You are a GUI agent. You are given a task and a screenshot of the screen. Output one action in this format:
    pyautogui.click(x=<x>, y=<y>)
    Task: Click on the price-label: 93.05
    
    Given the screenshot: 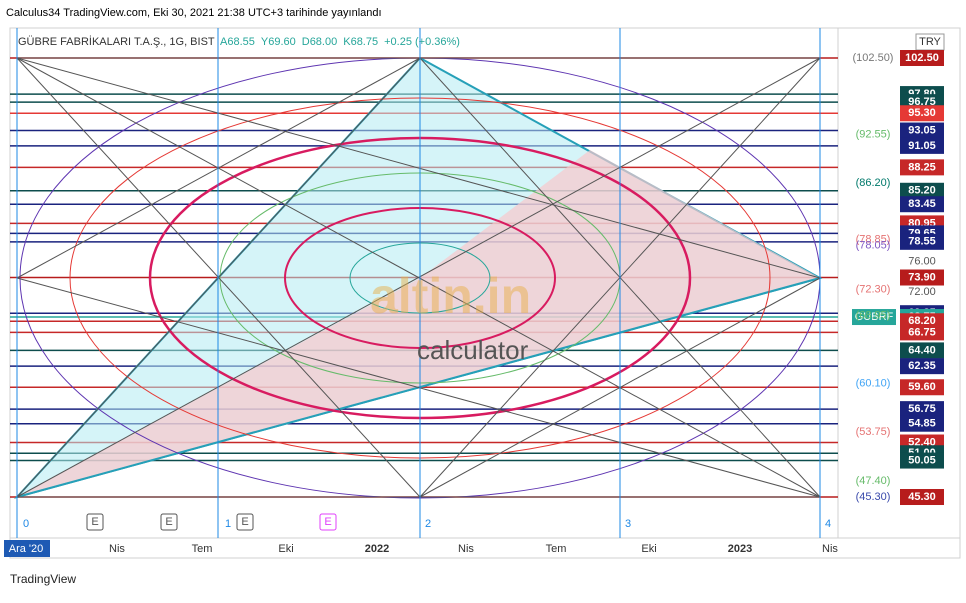 What is the action you would take?
    pyautogui.click(x=922, y=130)
    